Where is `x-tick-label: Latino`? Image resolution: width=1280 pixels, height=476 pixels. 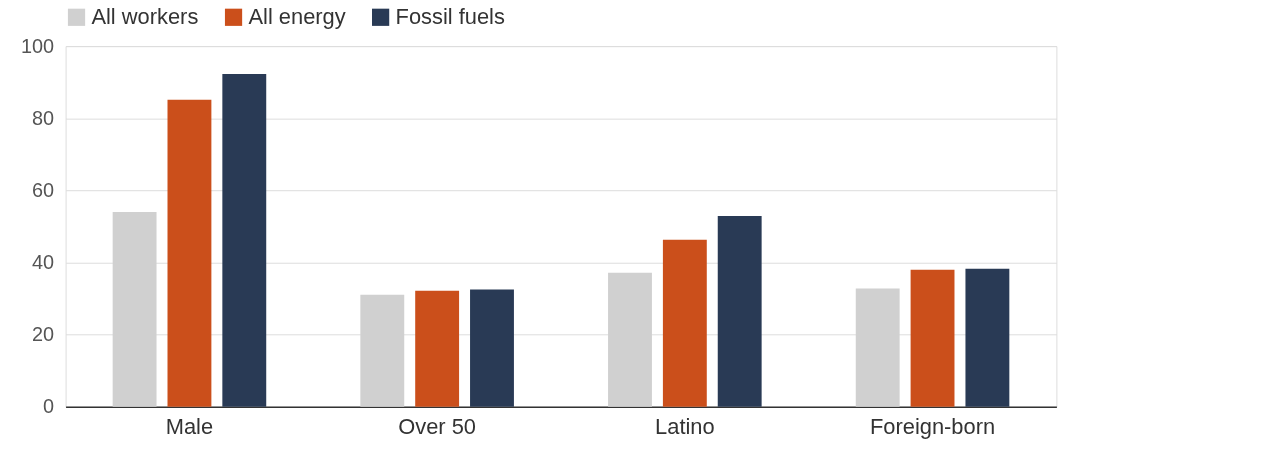
x-tick-label: Latino is located at coordinates (685, 427).